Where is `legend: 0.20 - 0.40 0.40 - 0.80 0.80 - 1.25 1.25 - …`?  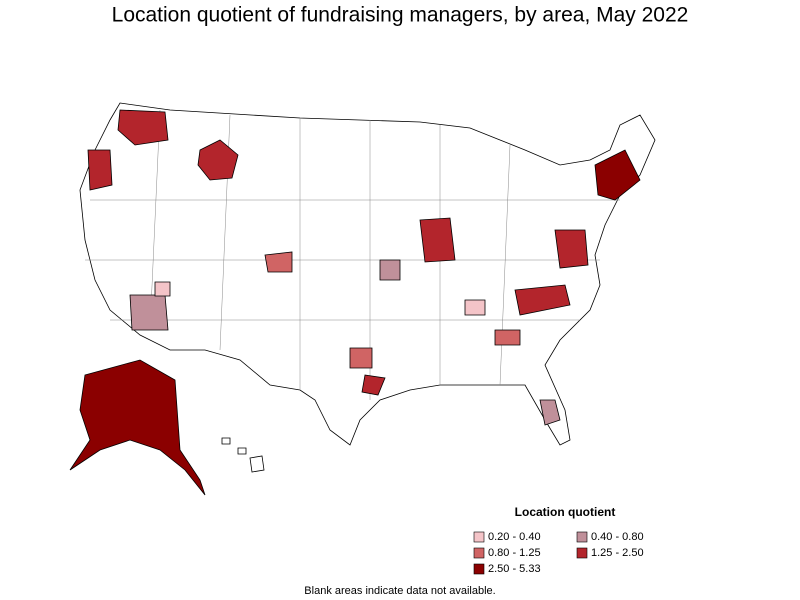
legend: 0.20 - 0.40 0.40 - 0.80 0.80 - 1.25 1.25 - … is located at coordinates (558, 553).